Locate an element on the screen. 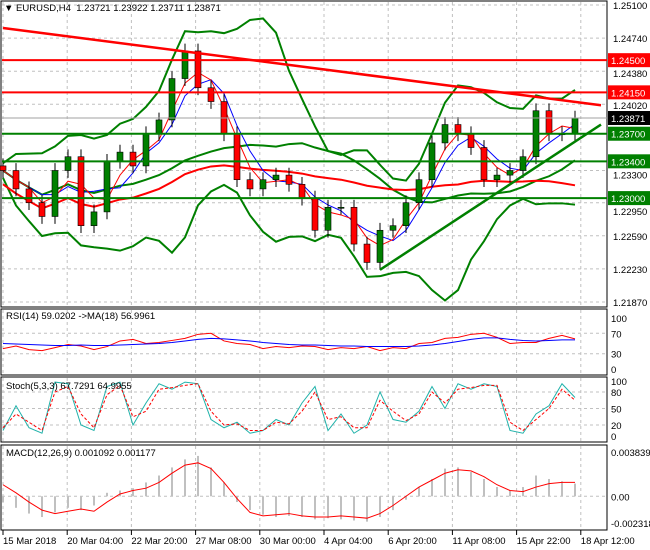 This screenshot has height=550, width=650. time-label: 27 Mar 08:00 is located at coordinates (224, 541).